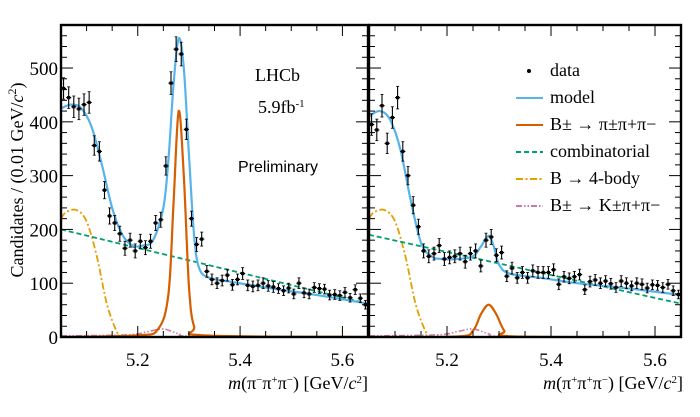 Image resolution: width=700 pixels, height=417 pixels. What do you see at coordinates (99, 273) in the screenshot?
I see `left-four-body-curve` at bounding box center [99, 273].